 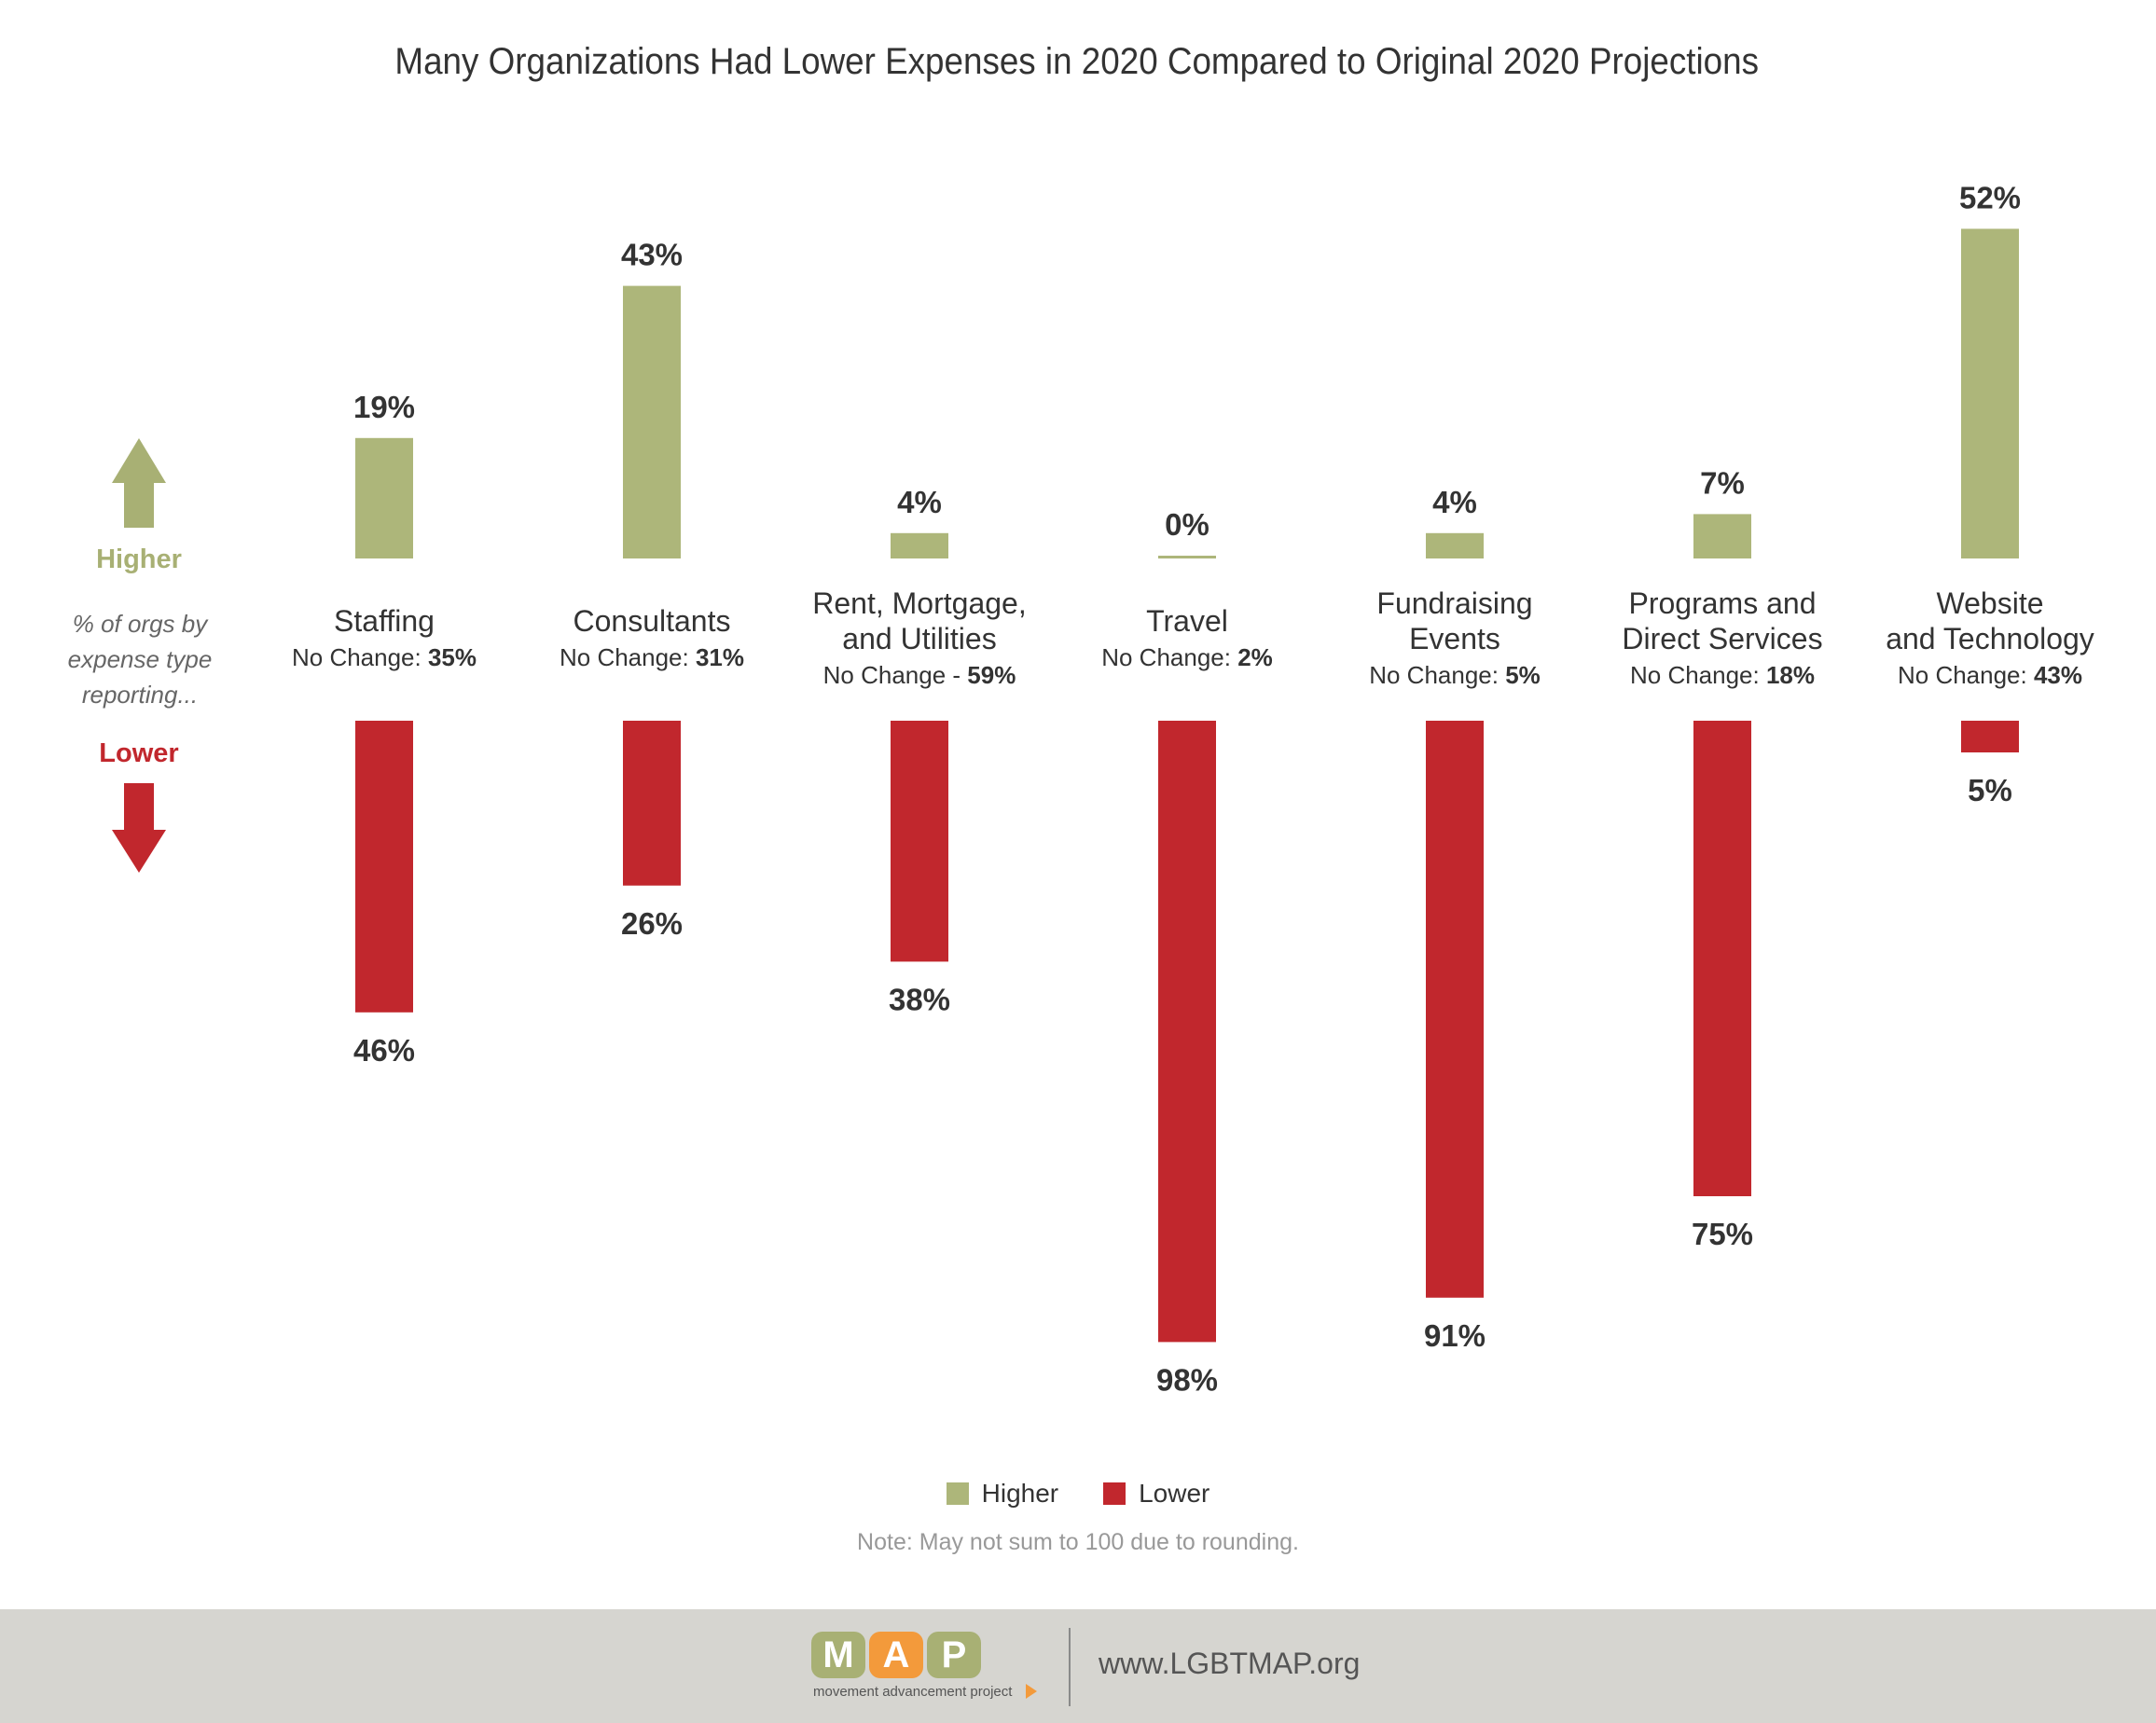 I want to click on category-label-rent-mortgage-and-utilities: and Utilities, so click(x=919, y=638).